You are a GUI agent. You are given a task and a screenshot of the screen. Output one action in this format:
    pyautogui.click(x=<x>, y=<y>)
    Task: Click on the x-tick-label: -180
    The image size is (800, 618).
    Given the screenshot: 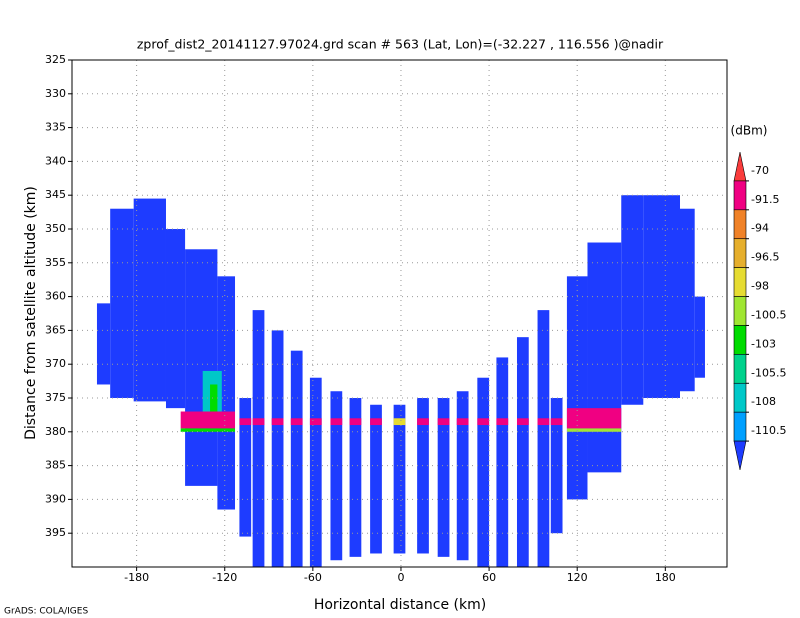 What is the action you would take?
    pyautogui.click(x=136, y=577)
    